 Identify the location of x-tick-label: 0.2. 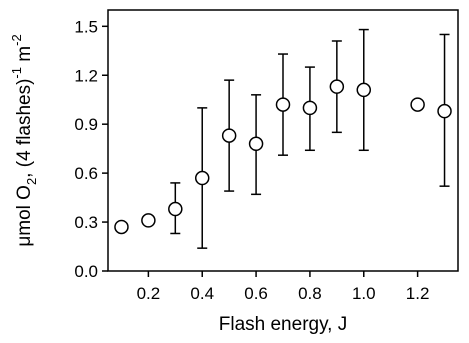
(149, 293).